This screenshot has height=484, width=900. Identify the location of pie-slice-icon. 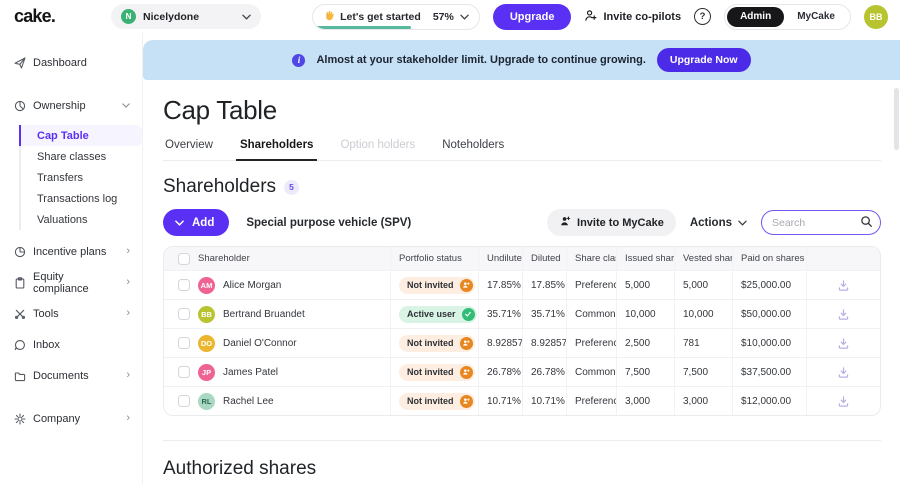
(20, 252).